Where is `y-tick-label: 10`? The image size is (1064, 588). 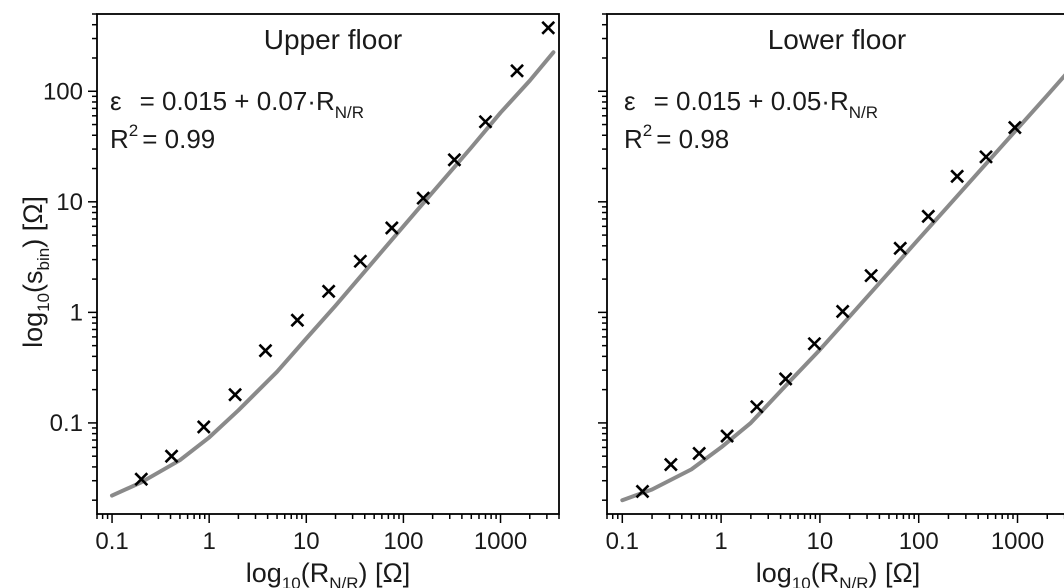 y-tick-label: 10 is located at coordinates (69, 202).